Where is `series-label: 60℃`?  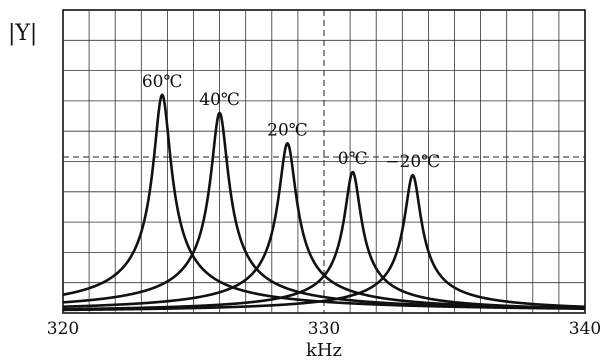 series-label: 60℃ is located at coordinates (162, 82).